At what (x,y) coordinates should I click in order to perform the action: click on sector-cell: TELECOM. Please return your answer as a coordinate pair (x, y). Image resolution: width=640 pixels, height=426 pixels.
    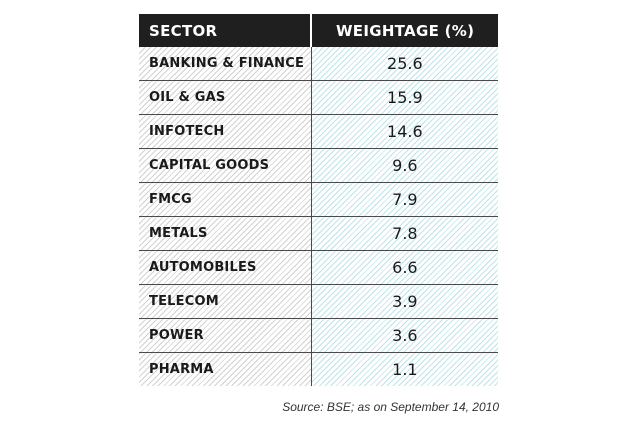
    Looking at the image, I should click on (225, 301).